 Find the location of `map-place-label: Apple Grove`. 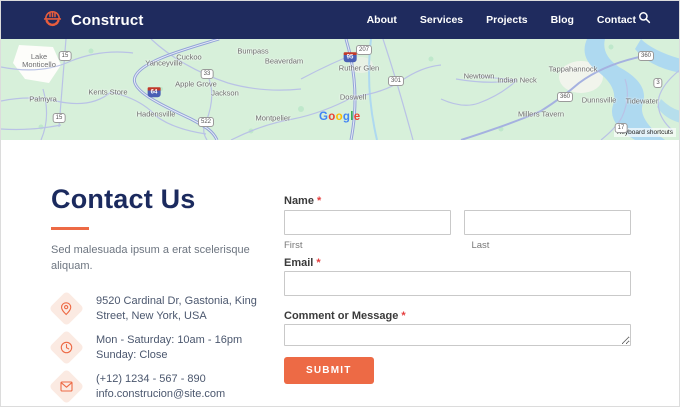

map-place-label: Apple Grove is located at coordinates (196, 84).